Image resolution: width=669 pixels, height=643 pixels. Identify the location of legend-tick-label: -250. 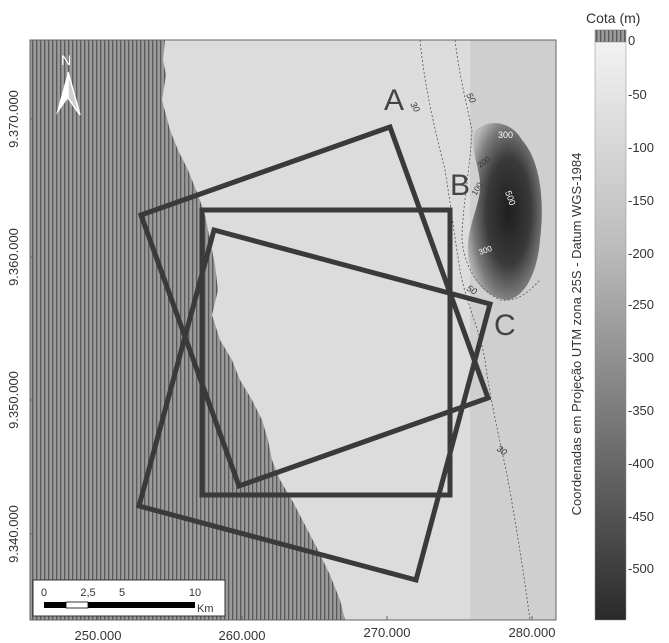
(641, 304).